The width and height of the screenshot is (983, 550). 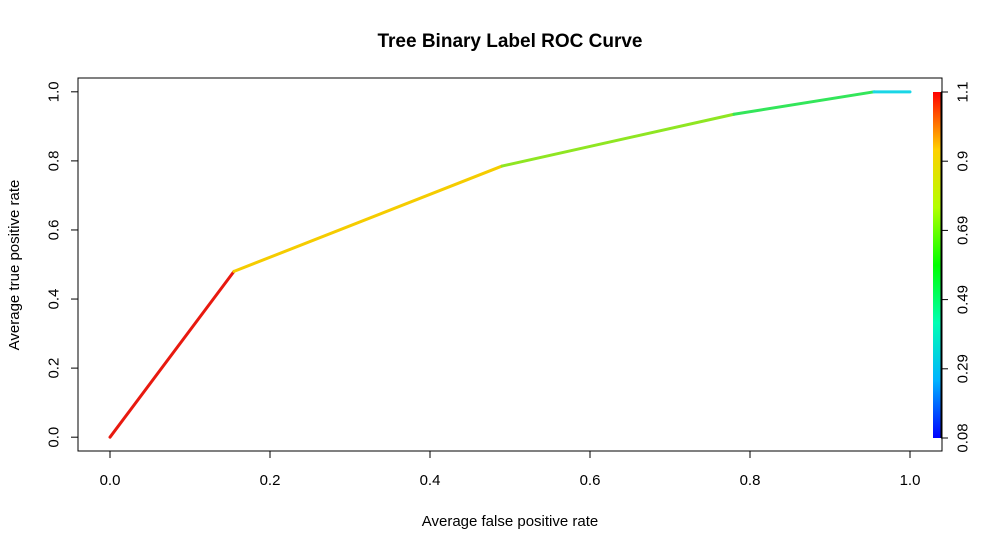 What do you see at coordinates (54, 230) in the screenshot?
I see `y-tick-label: 0.6` at bounding box center [54, 230].